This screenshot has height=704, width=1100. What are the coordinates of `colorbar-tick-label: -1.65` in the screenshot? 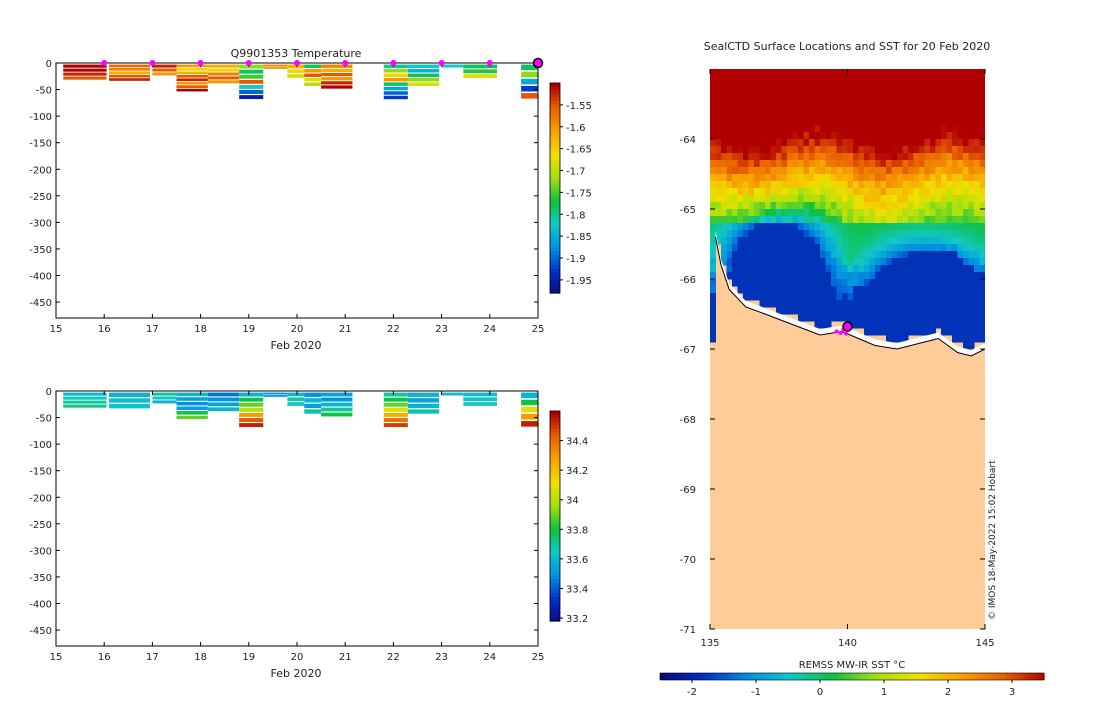 It's located at (579, 150).